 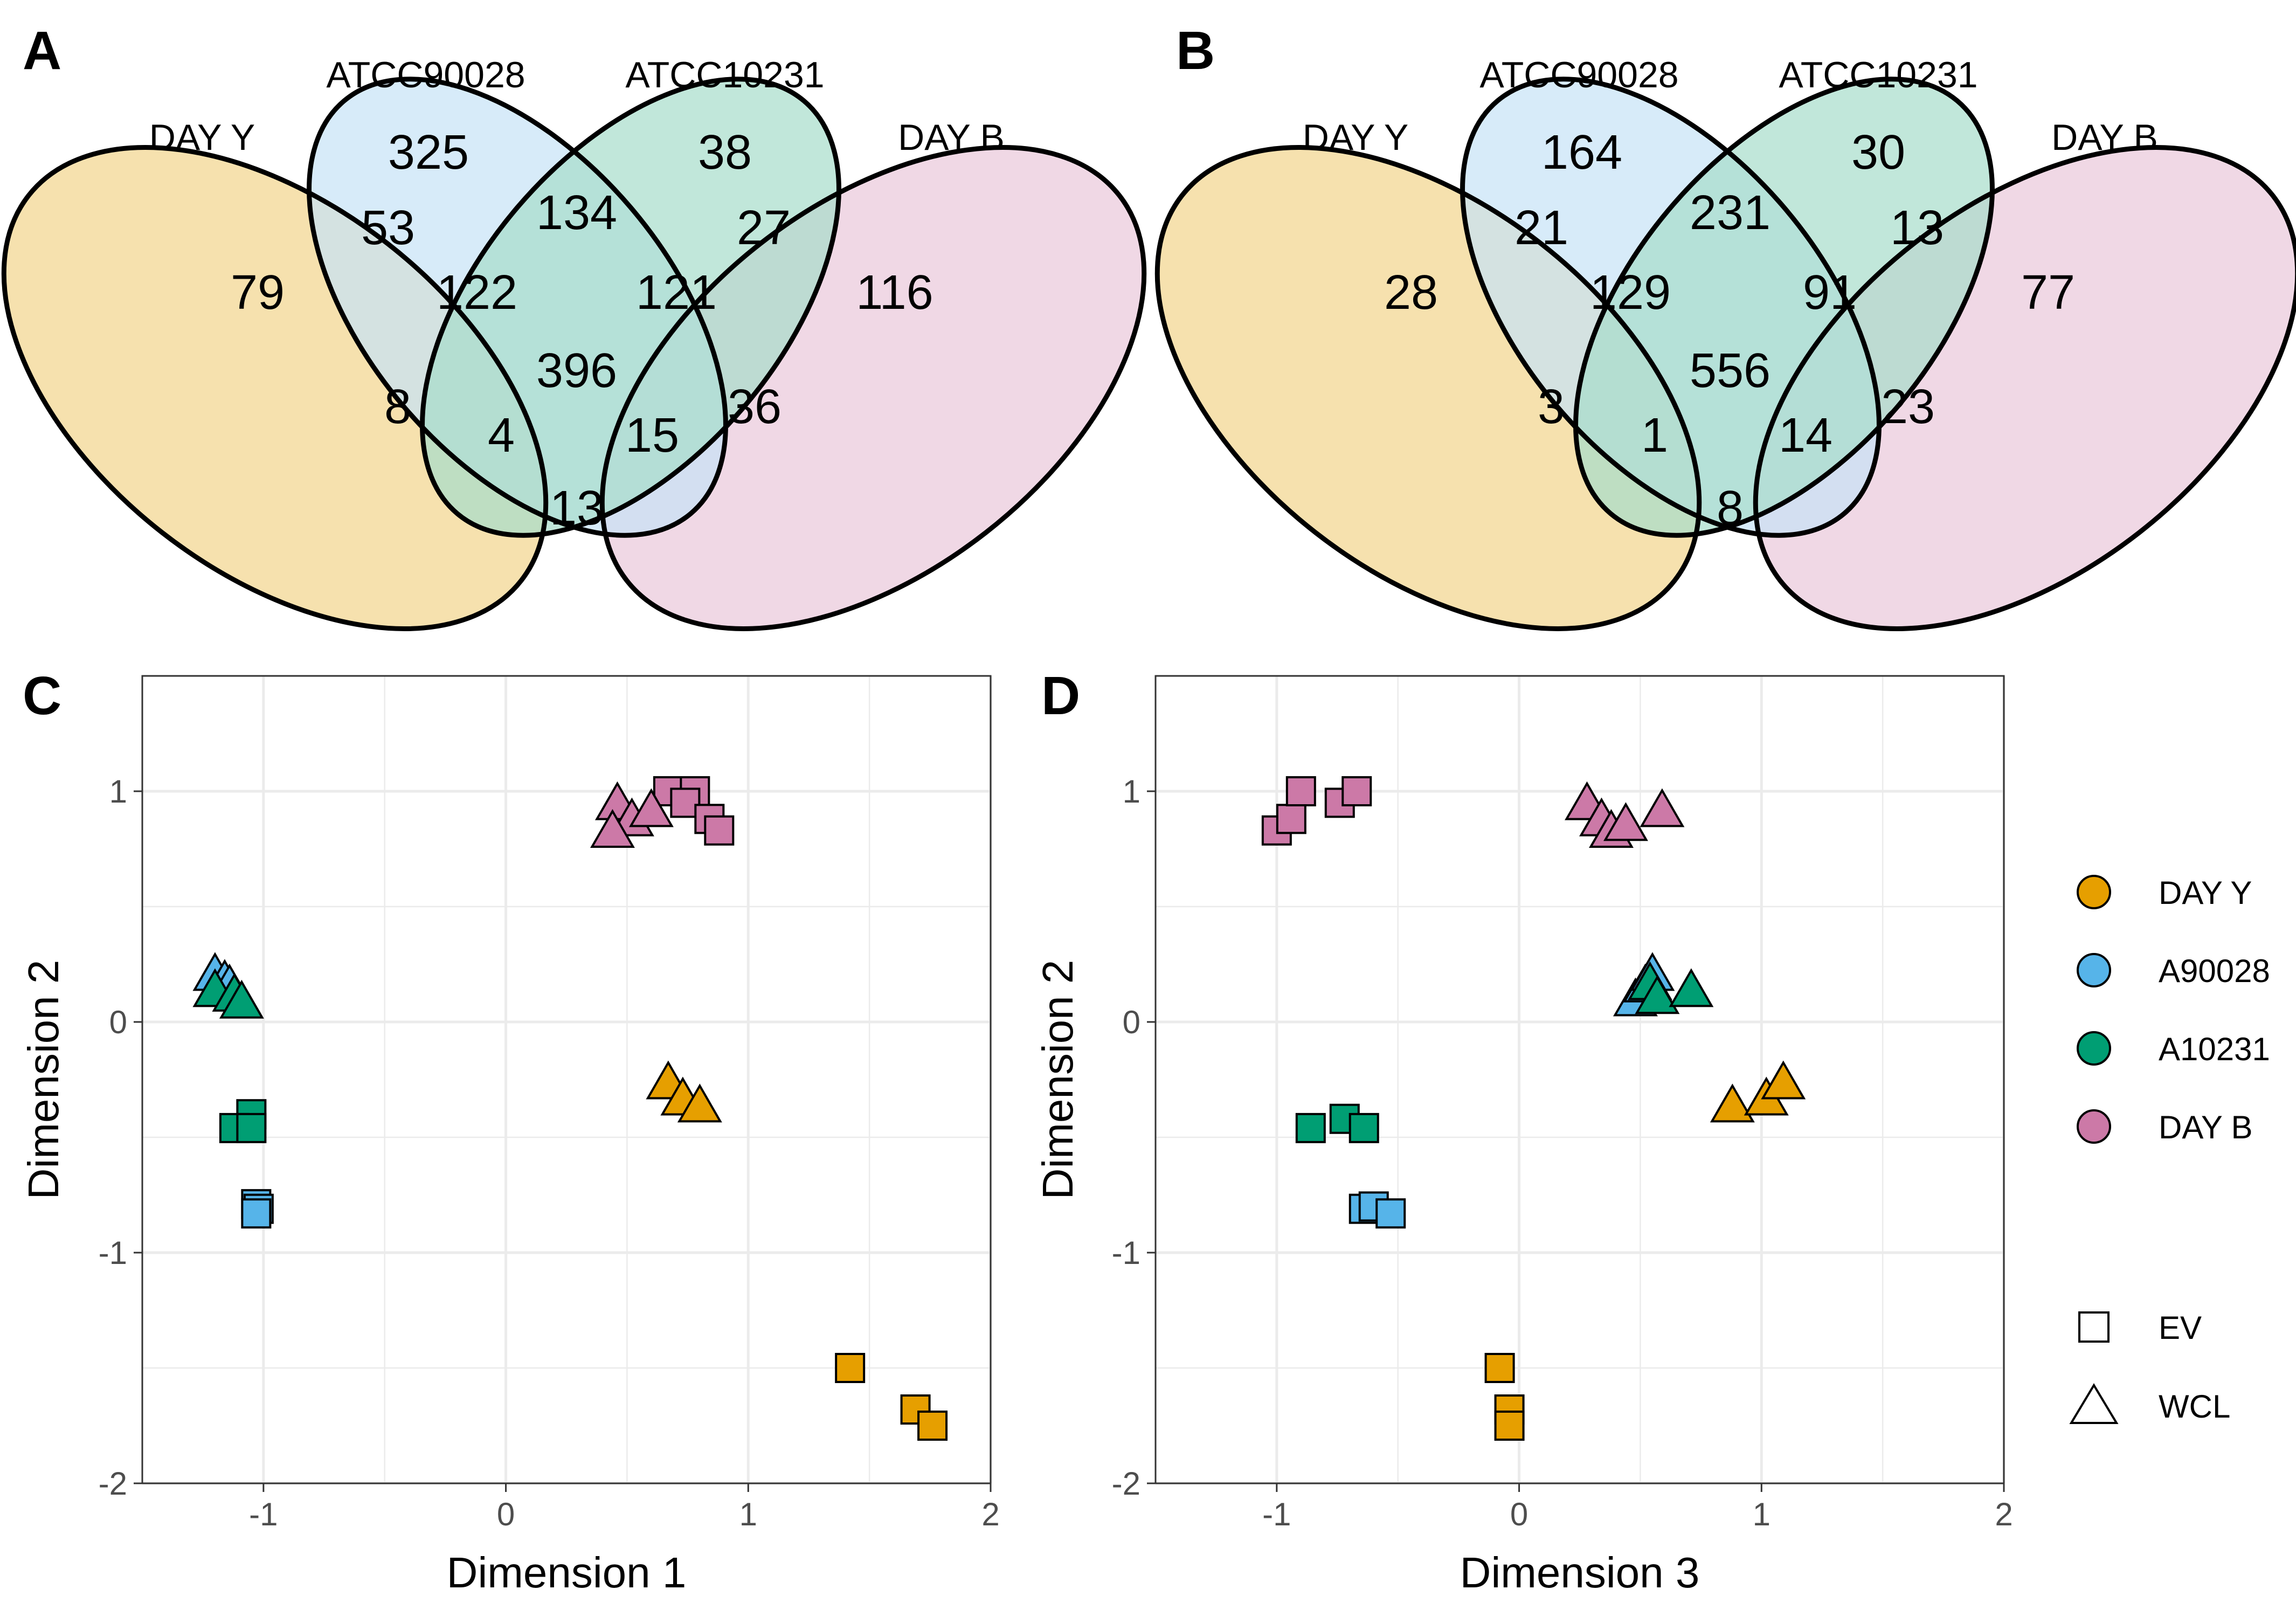 What do you see at coordinates (477, 293) in the screenshot?
I see `venn-a-count-y-a-c: 122` at bounding box center [477, 293].